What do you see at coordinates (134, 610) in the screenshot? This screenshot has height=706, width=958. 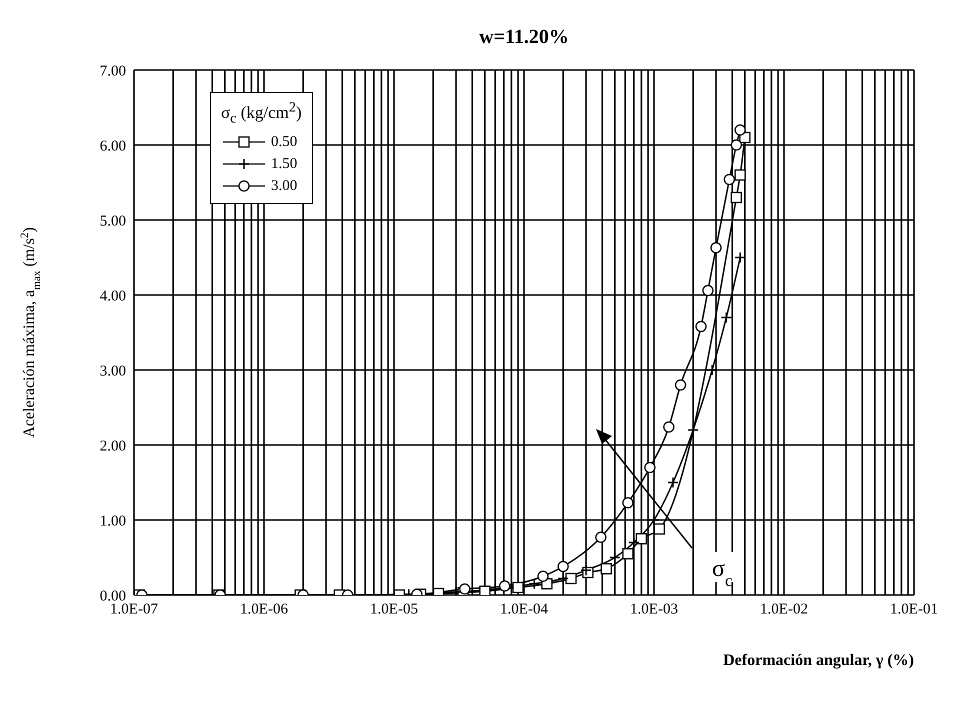 I see `x-tick-label: 1.0E-07` at bounding box center [134, 610].